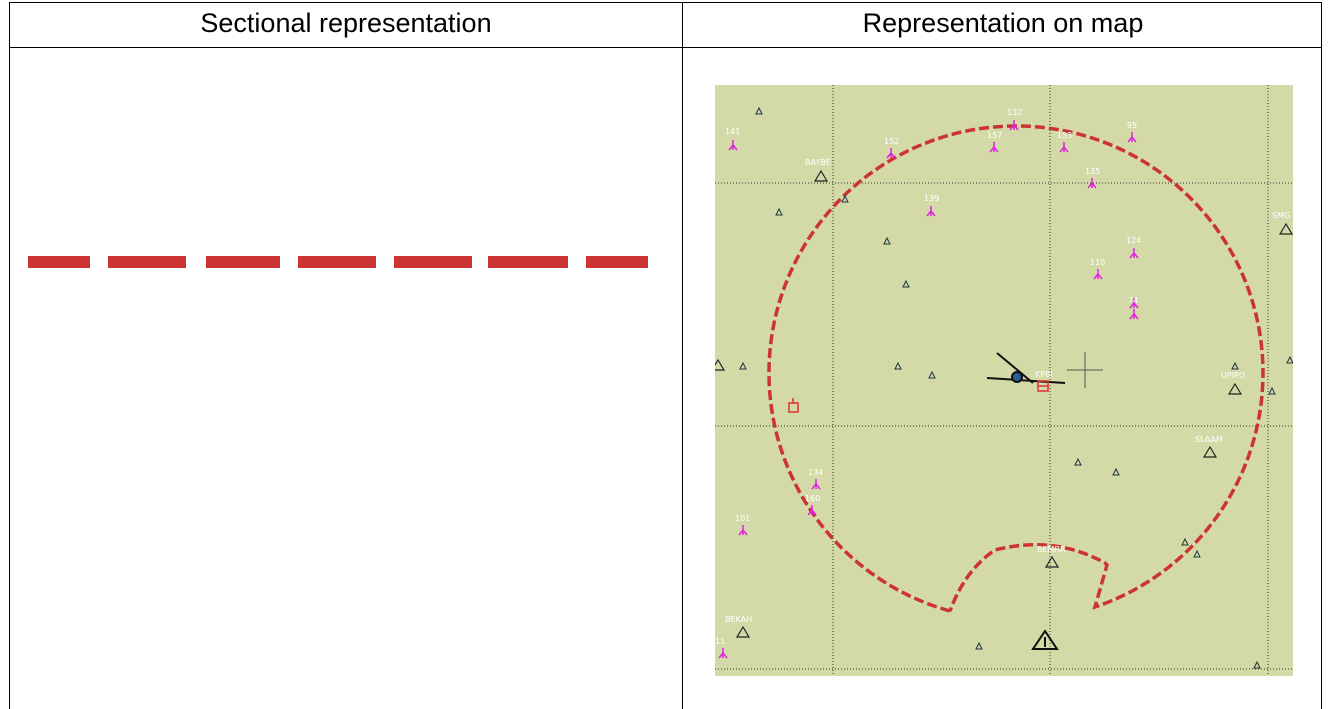 The height and width of the screenshot is (709, 1333). Describe the element at coordinates (931, 198) in the screenshot. I see `obstacle-label: 139` at that location.